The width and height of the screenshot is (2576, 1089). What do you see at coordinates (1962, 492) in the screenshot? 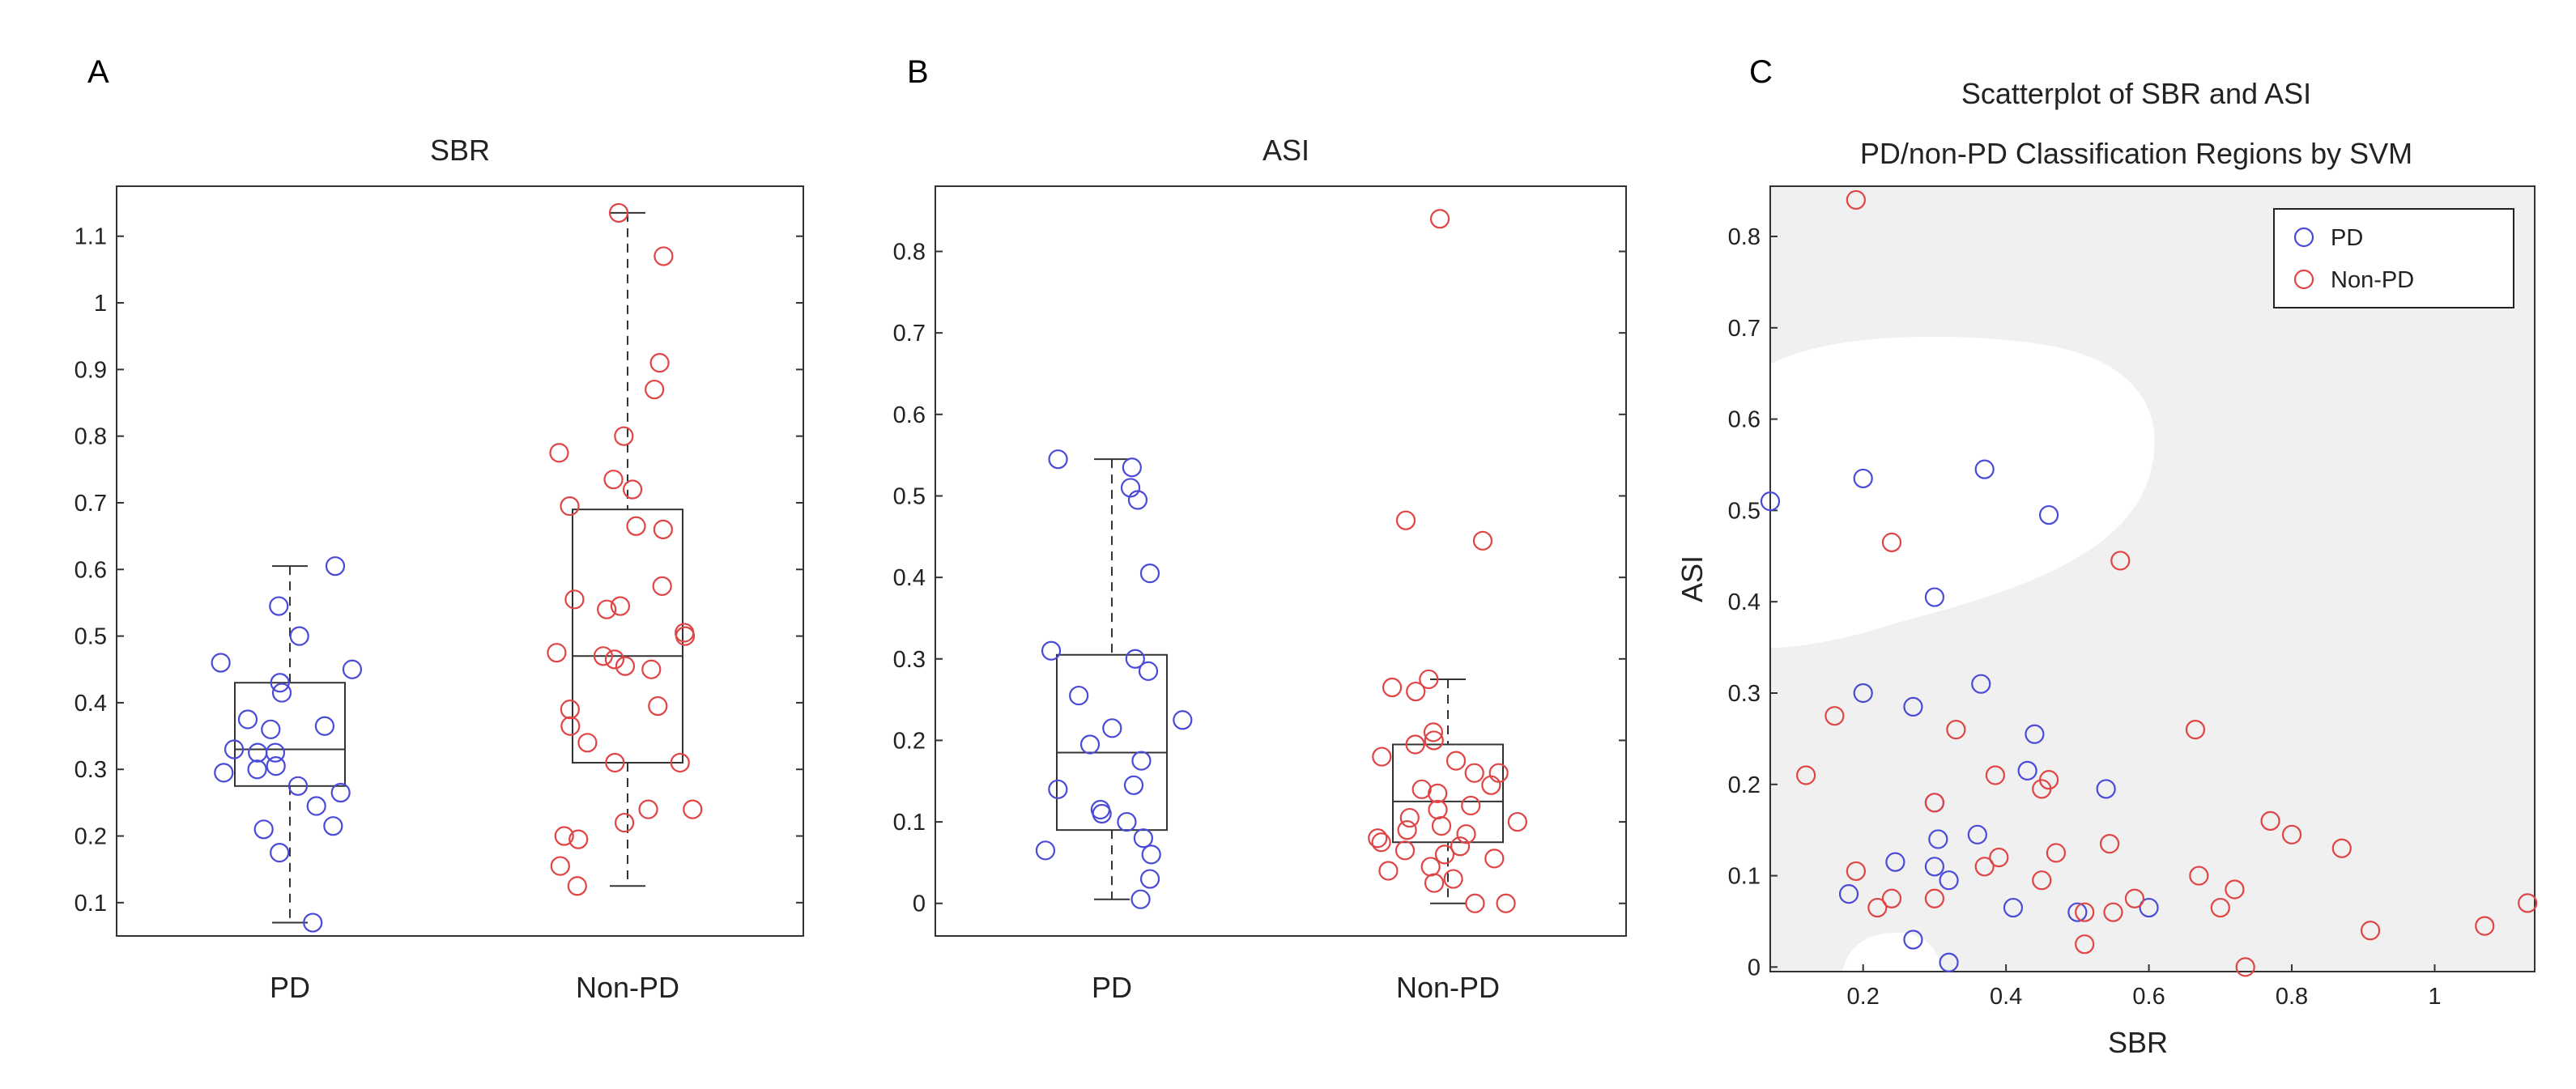
I see `svm-region-pd-upper` at bounding box center [1962, 492].